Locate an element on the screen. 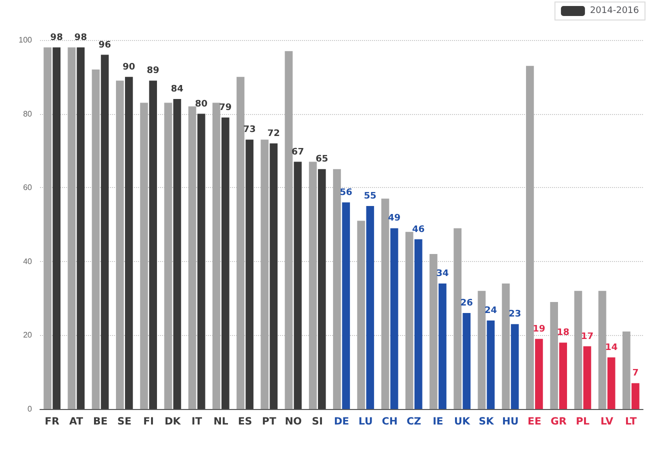 The height and width of the screenshot is (449, 655). data-label: 46 is located at coordinates (418, 229).